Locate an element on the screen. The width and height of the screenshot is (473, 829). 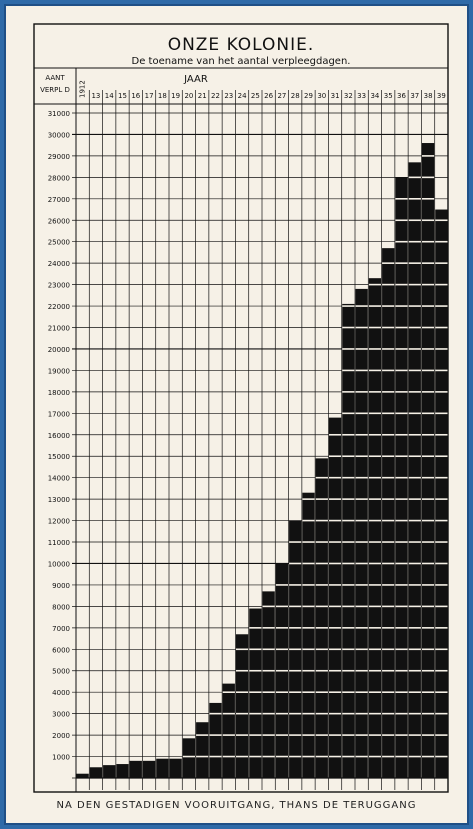
x-tick-label: 35 is located at coordinates (388, 96).